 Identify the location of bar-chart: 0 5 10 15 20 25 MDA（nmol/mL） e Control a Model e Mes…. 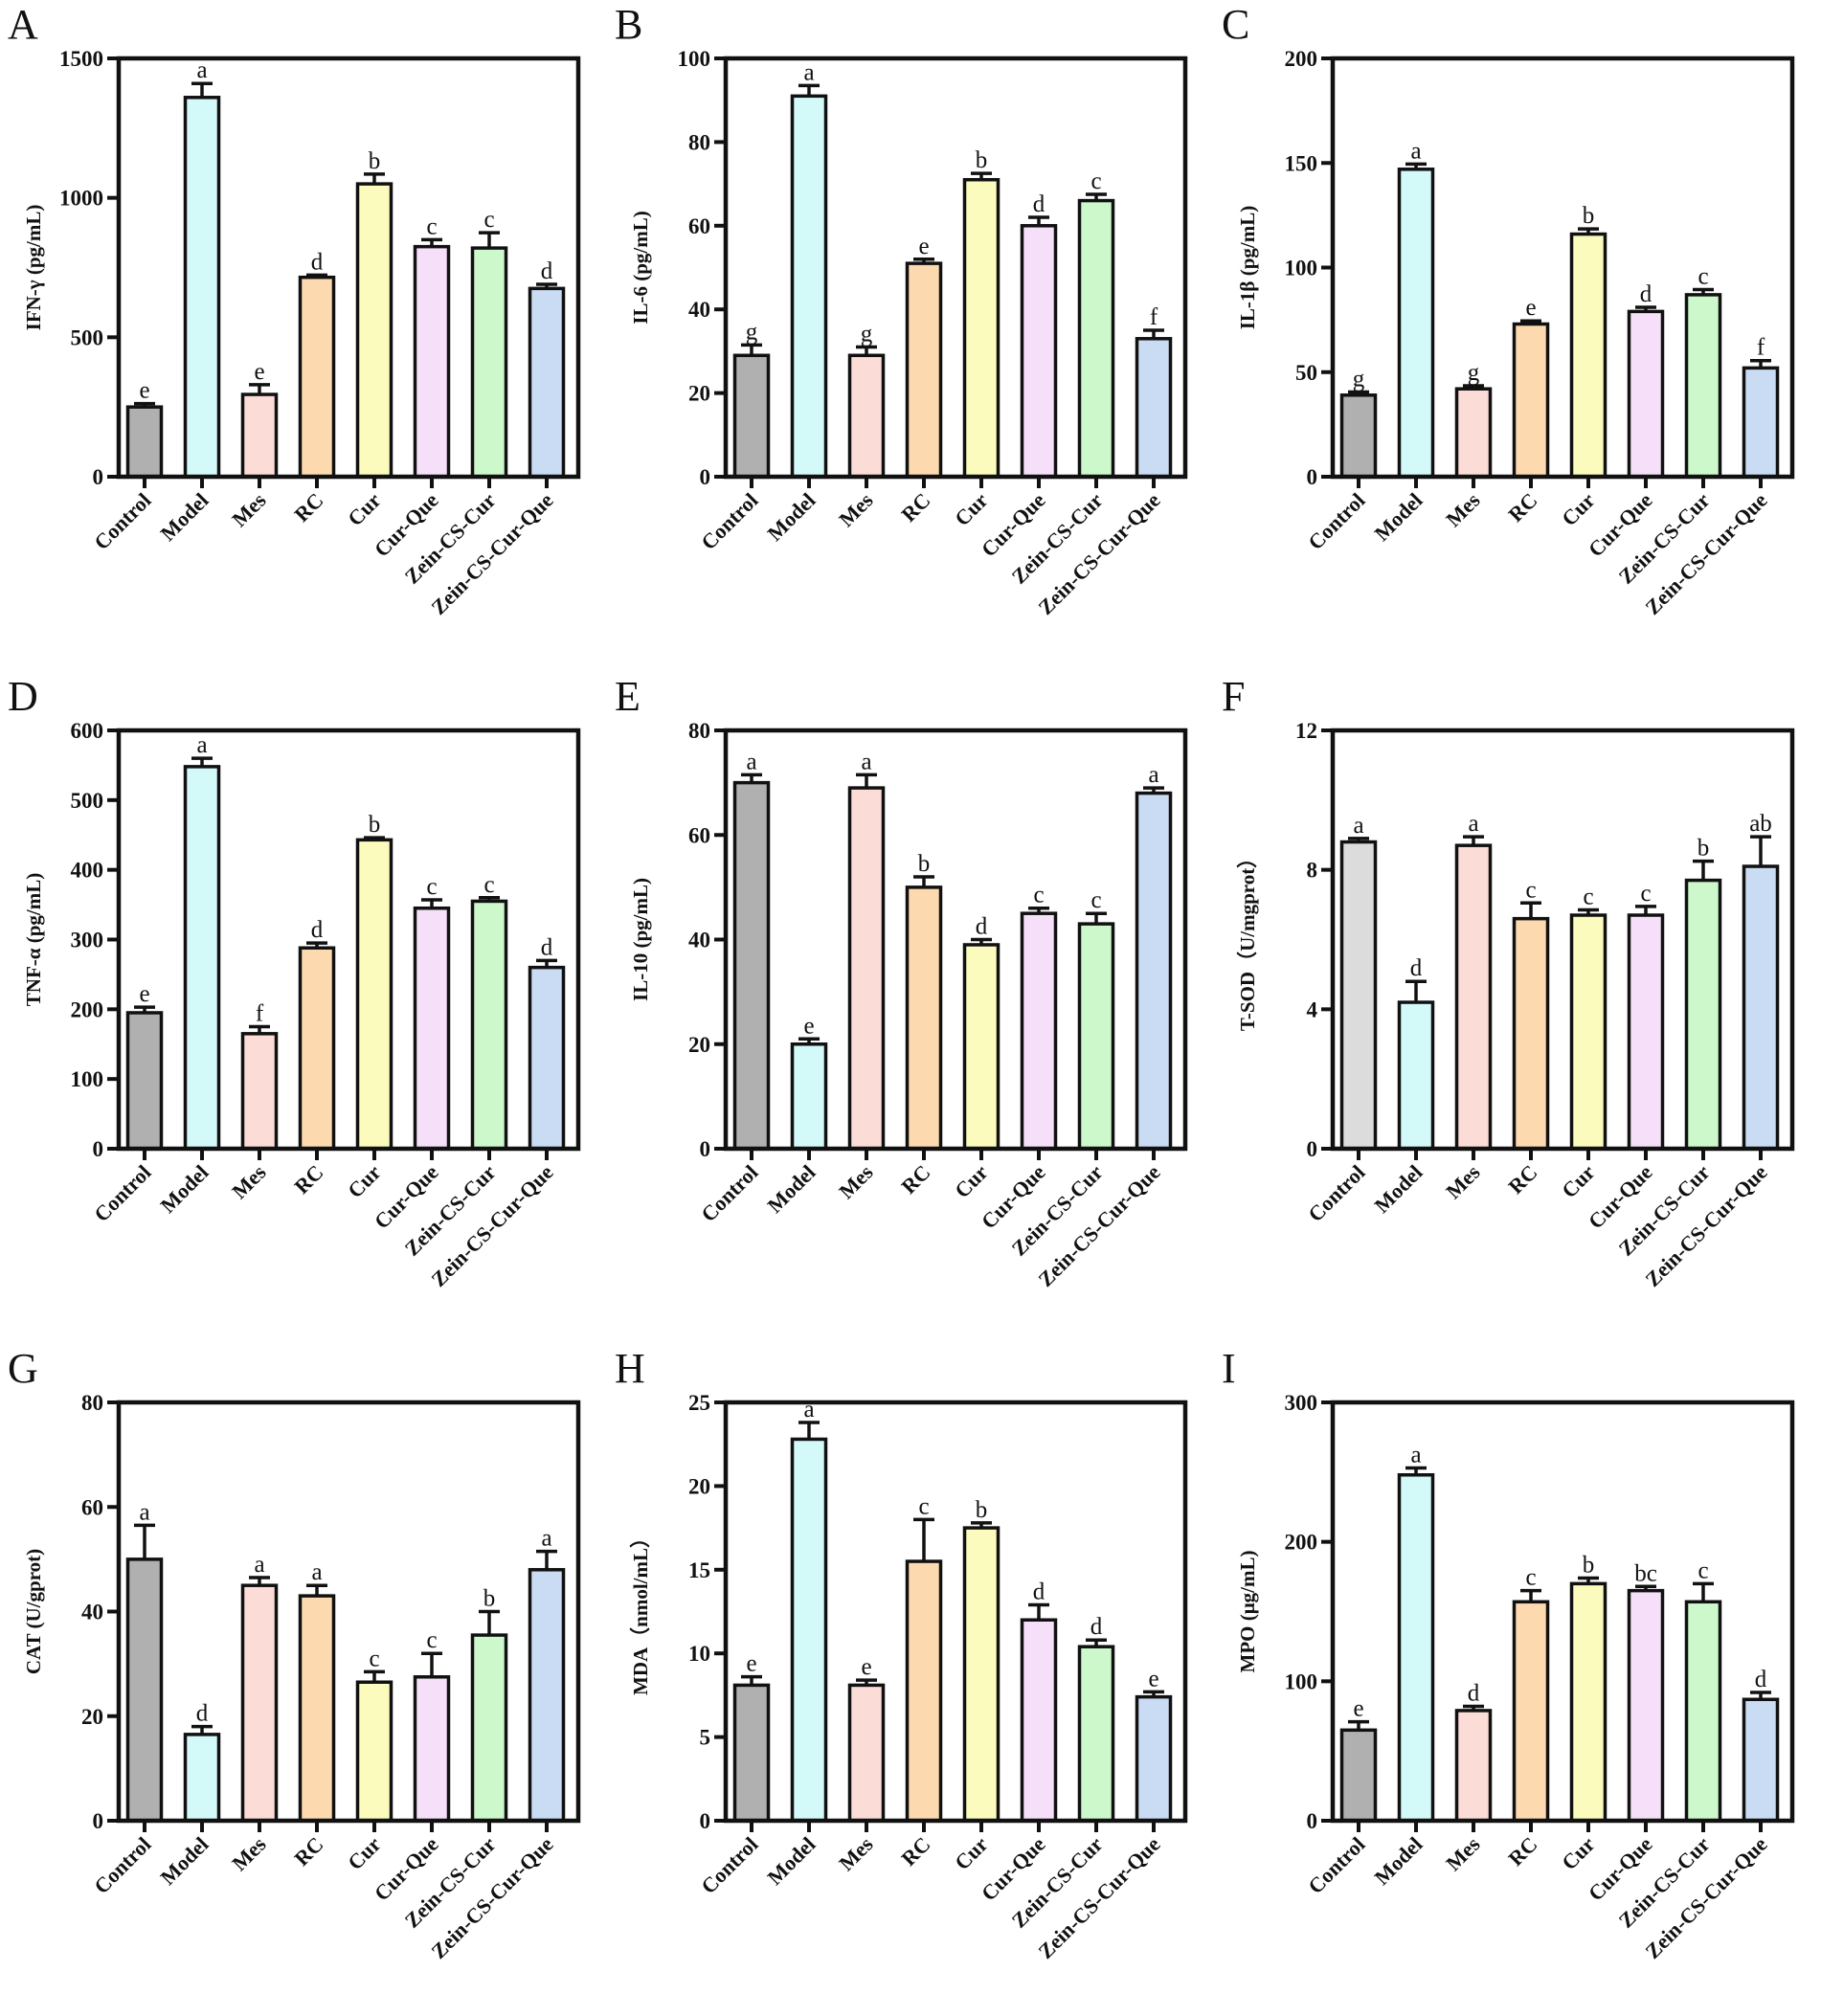
(908, 1677).